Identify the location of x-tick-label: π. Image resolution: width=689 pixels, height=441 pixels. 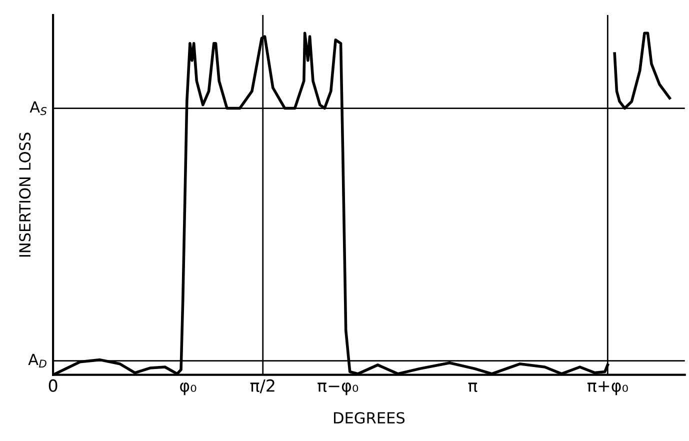
(473, 387).